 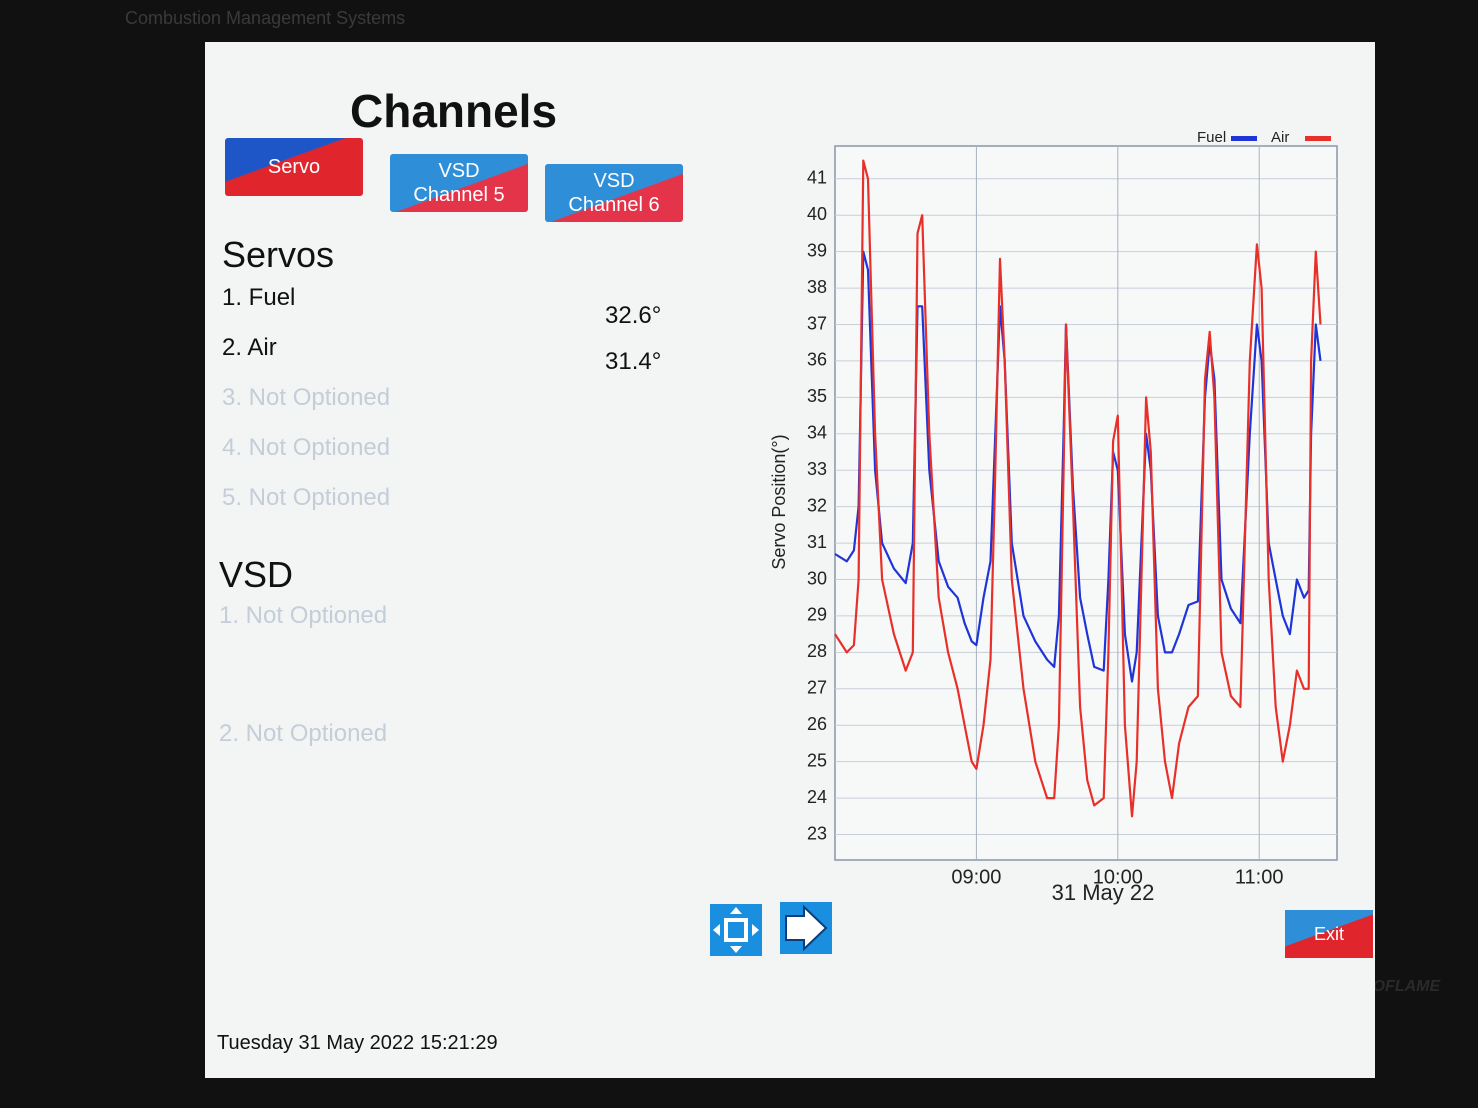 What do you see at coordinates (817, 542) in the screenshot?
I see `y-tick-label: 31` at bounding box center [817, 542].